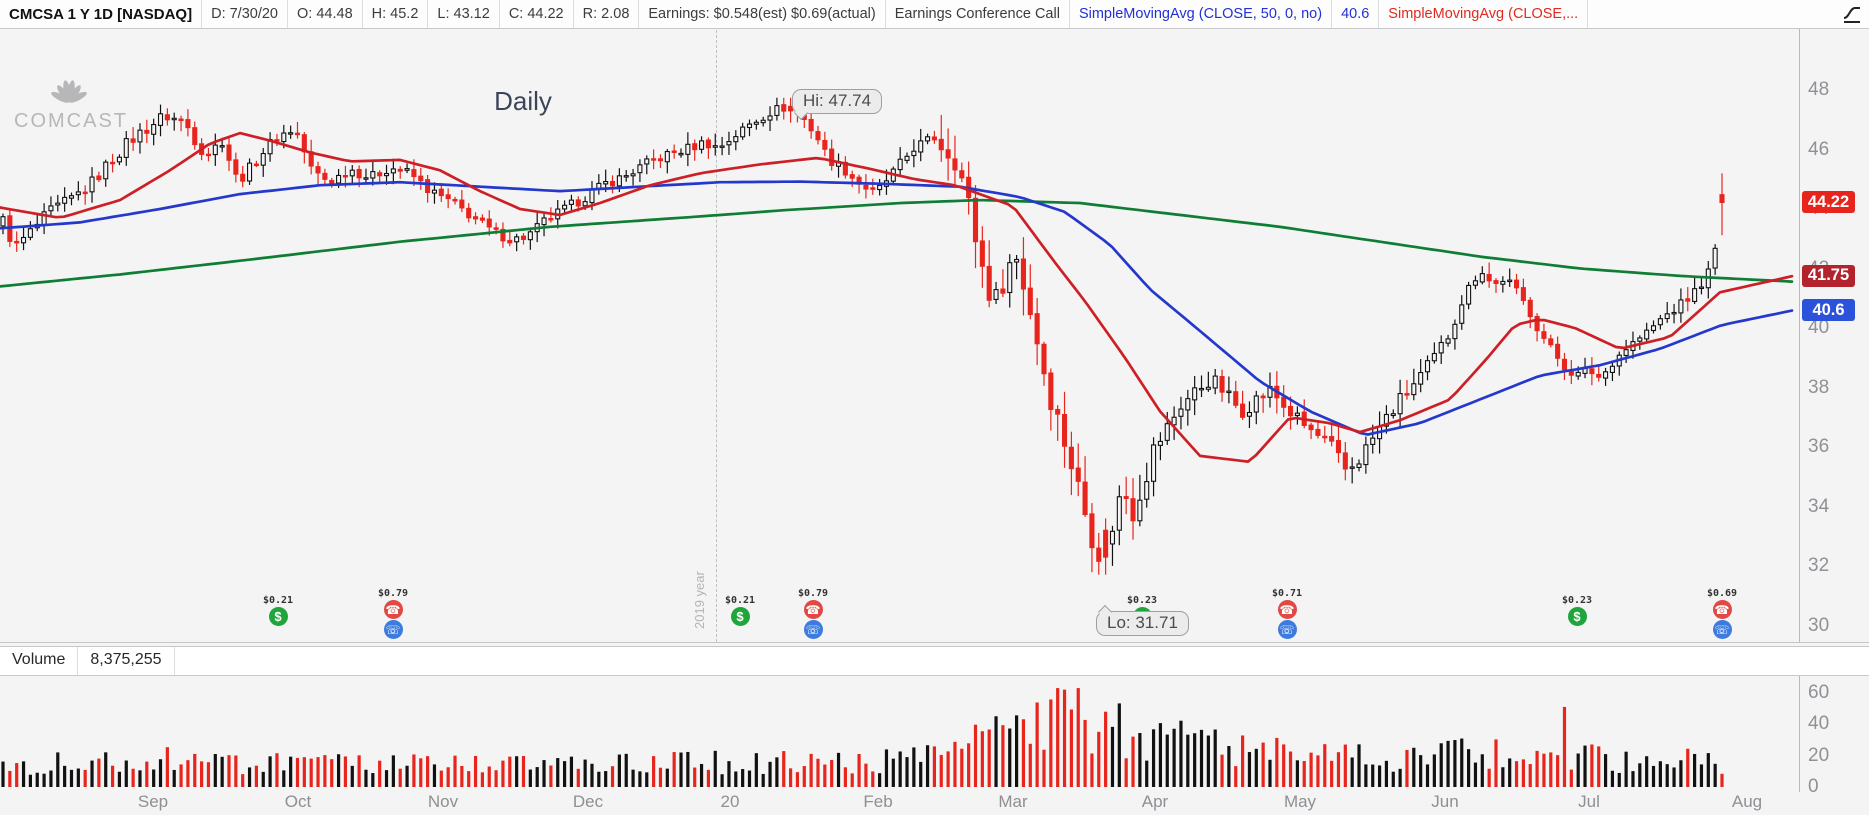 This screenshot has width=1869, height=815. What do you see at coordinates (1819, 327) in the screenshot?
I see `price-tick: 40` at bounding box center [1819, 327].